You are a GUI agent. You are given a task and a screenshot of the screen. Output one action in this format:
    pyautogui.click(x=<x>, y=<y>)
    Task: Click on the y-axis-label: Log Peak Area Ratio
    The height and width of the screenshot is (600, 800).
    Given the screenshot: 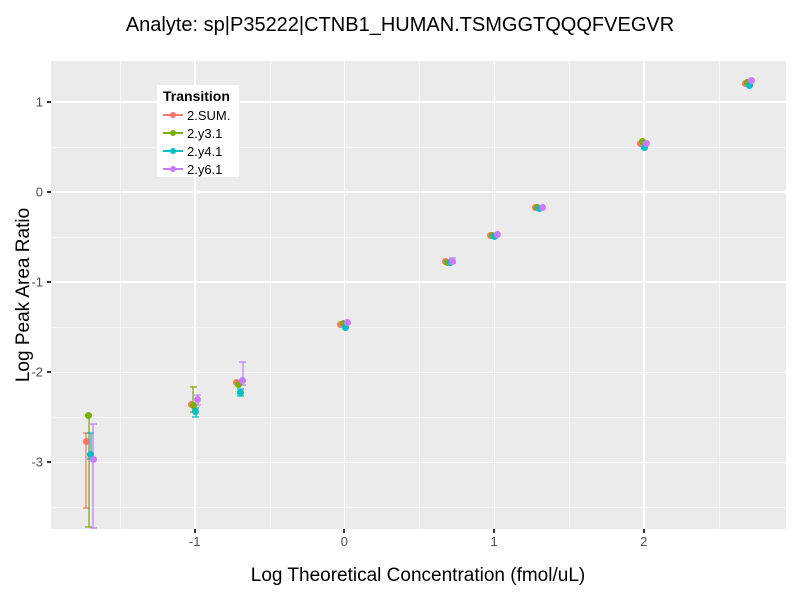 What is the action you would take?
    pyautogui.click(x=23, y=295)
    